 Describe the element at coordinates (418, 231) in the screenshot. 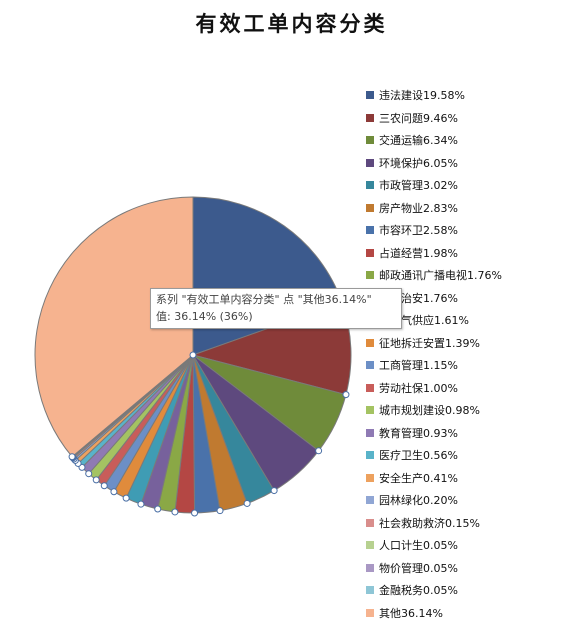

I see `legend-label: 市容环卫2.58%` at that location.